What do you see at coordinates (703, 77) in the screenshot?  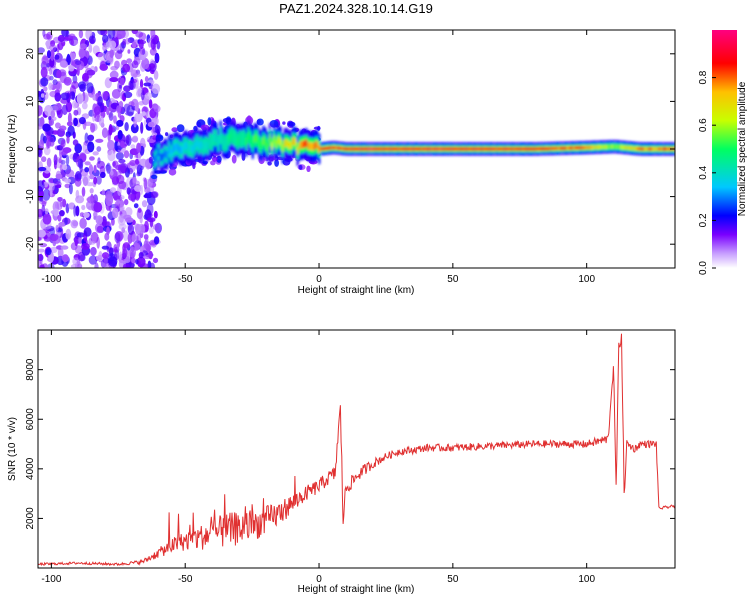 I see `colorbar-tick-label: 0.8` at bounding box center [703, 77].